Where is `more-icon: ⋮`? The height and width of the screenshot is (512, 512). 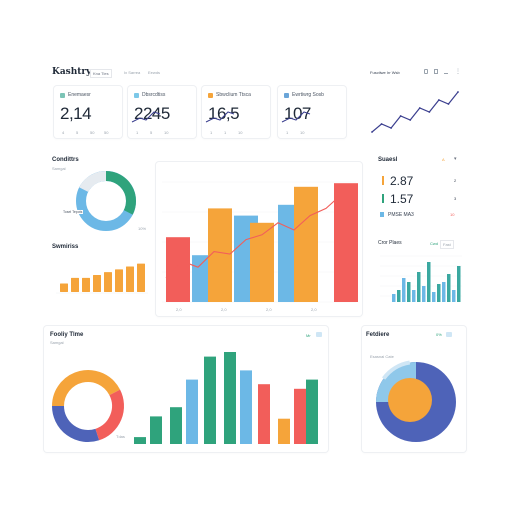
more-icon: ⋮ is located at coordinates (458, 72).